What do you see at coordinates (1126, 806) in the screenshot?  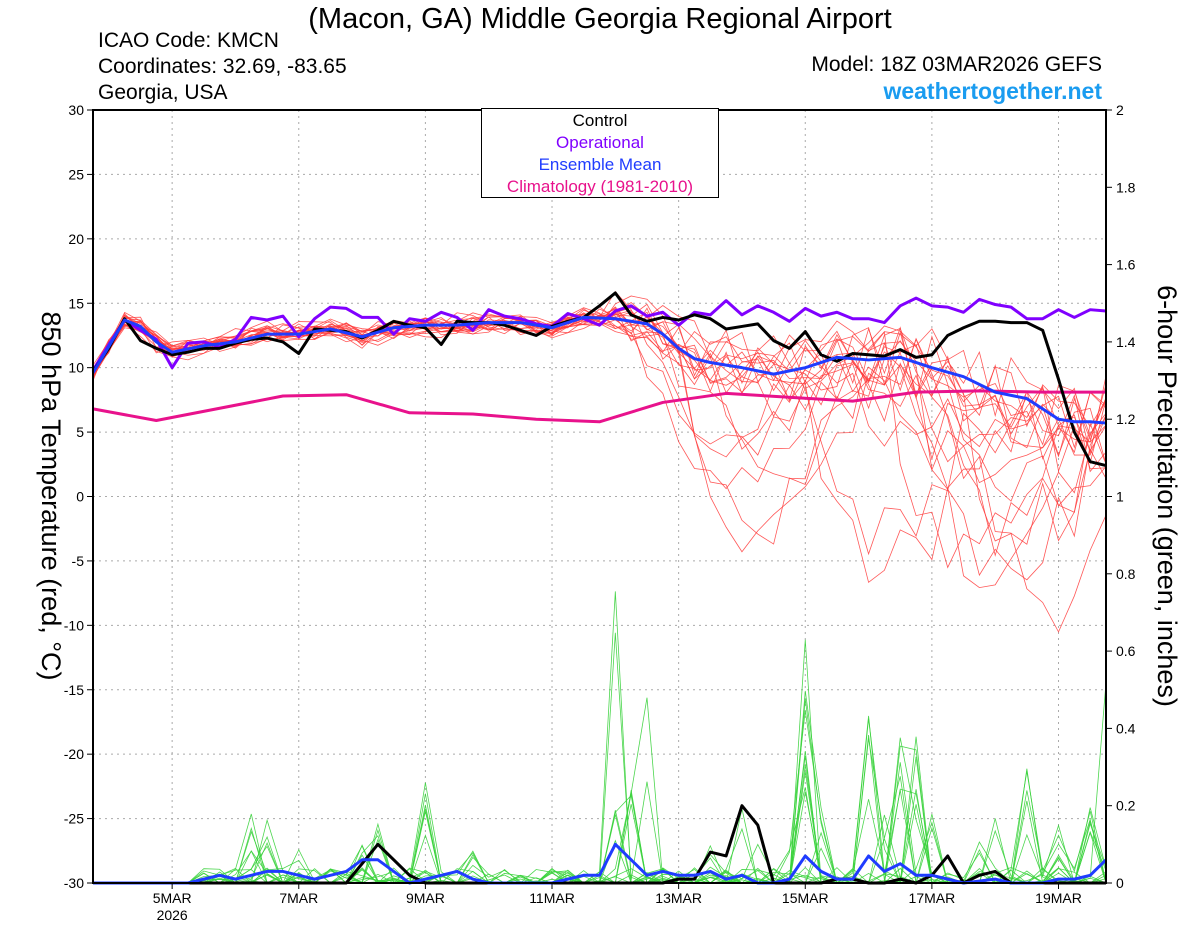 I see `right-tick-label: 0.2` at bounding box center [1126, 806].